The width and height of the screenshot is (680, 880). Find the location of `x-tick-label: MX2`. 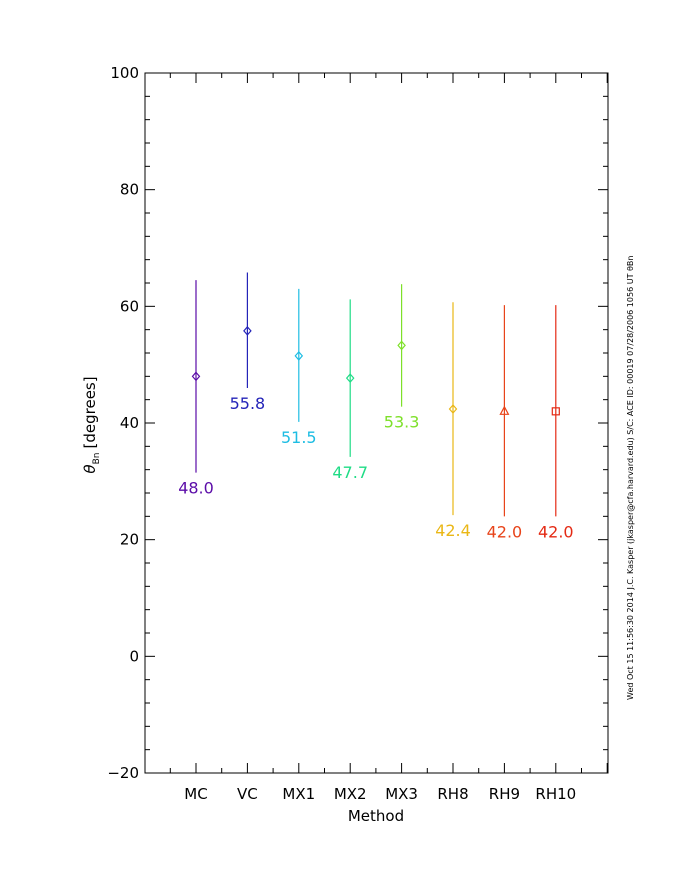

x-tick-label: MX2 is located at coordinates (350, 794).